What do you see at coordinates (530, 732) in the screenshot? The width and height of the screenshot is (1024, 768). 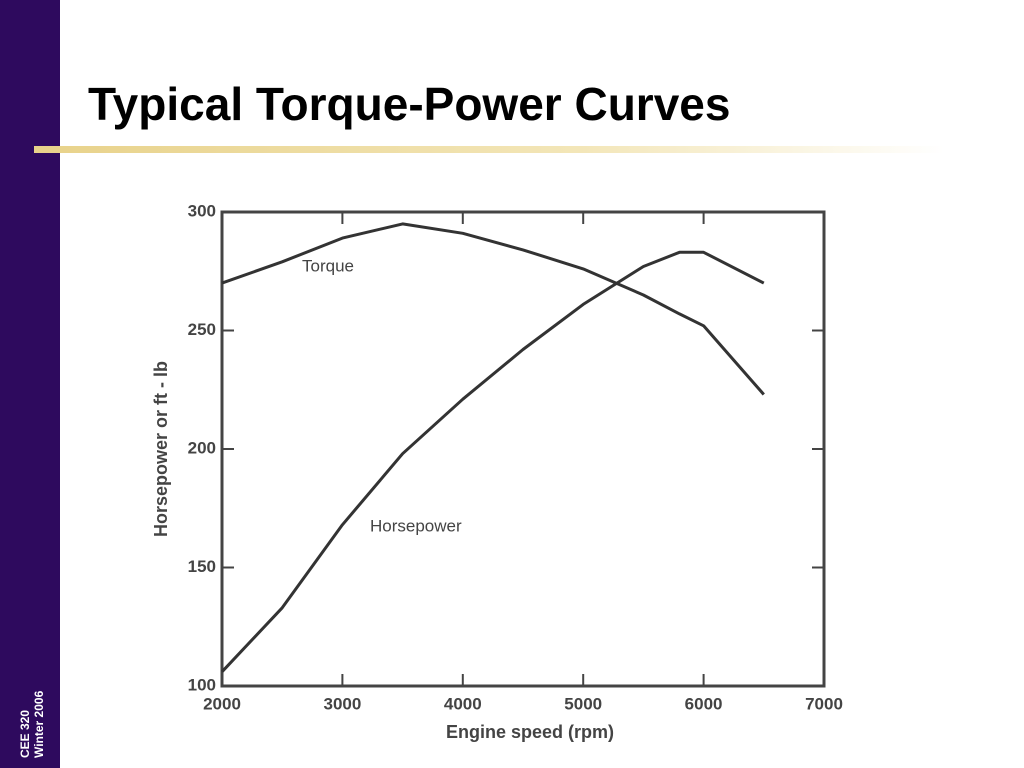 I see `x-axis-label: Engine speed (rpm)` at bounding box center [530, 732].